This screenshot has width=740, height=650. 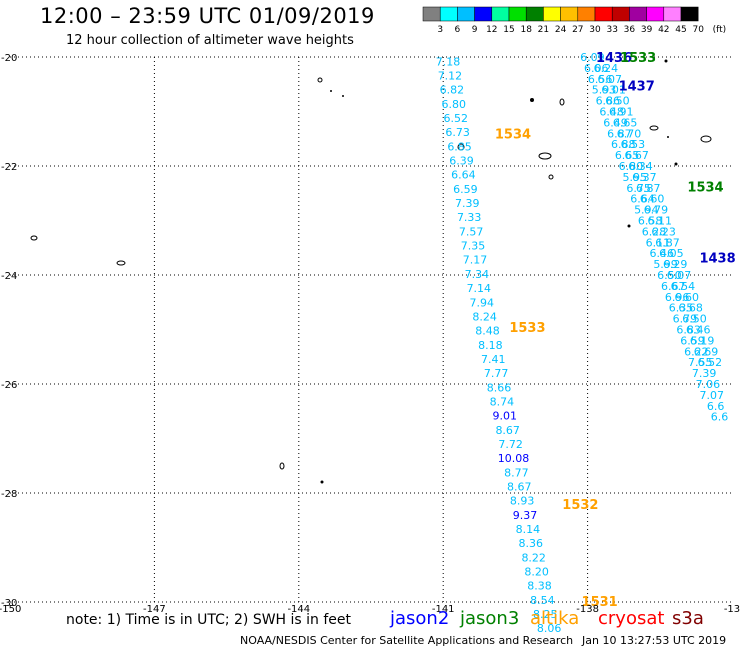 I want to click on swh-value-label: 6.53, so click(x=633, y=144).